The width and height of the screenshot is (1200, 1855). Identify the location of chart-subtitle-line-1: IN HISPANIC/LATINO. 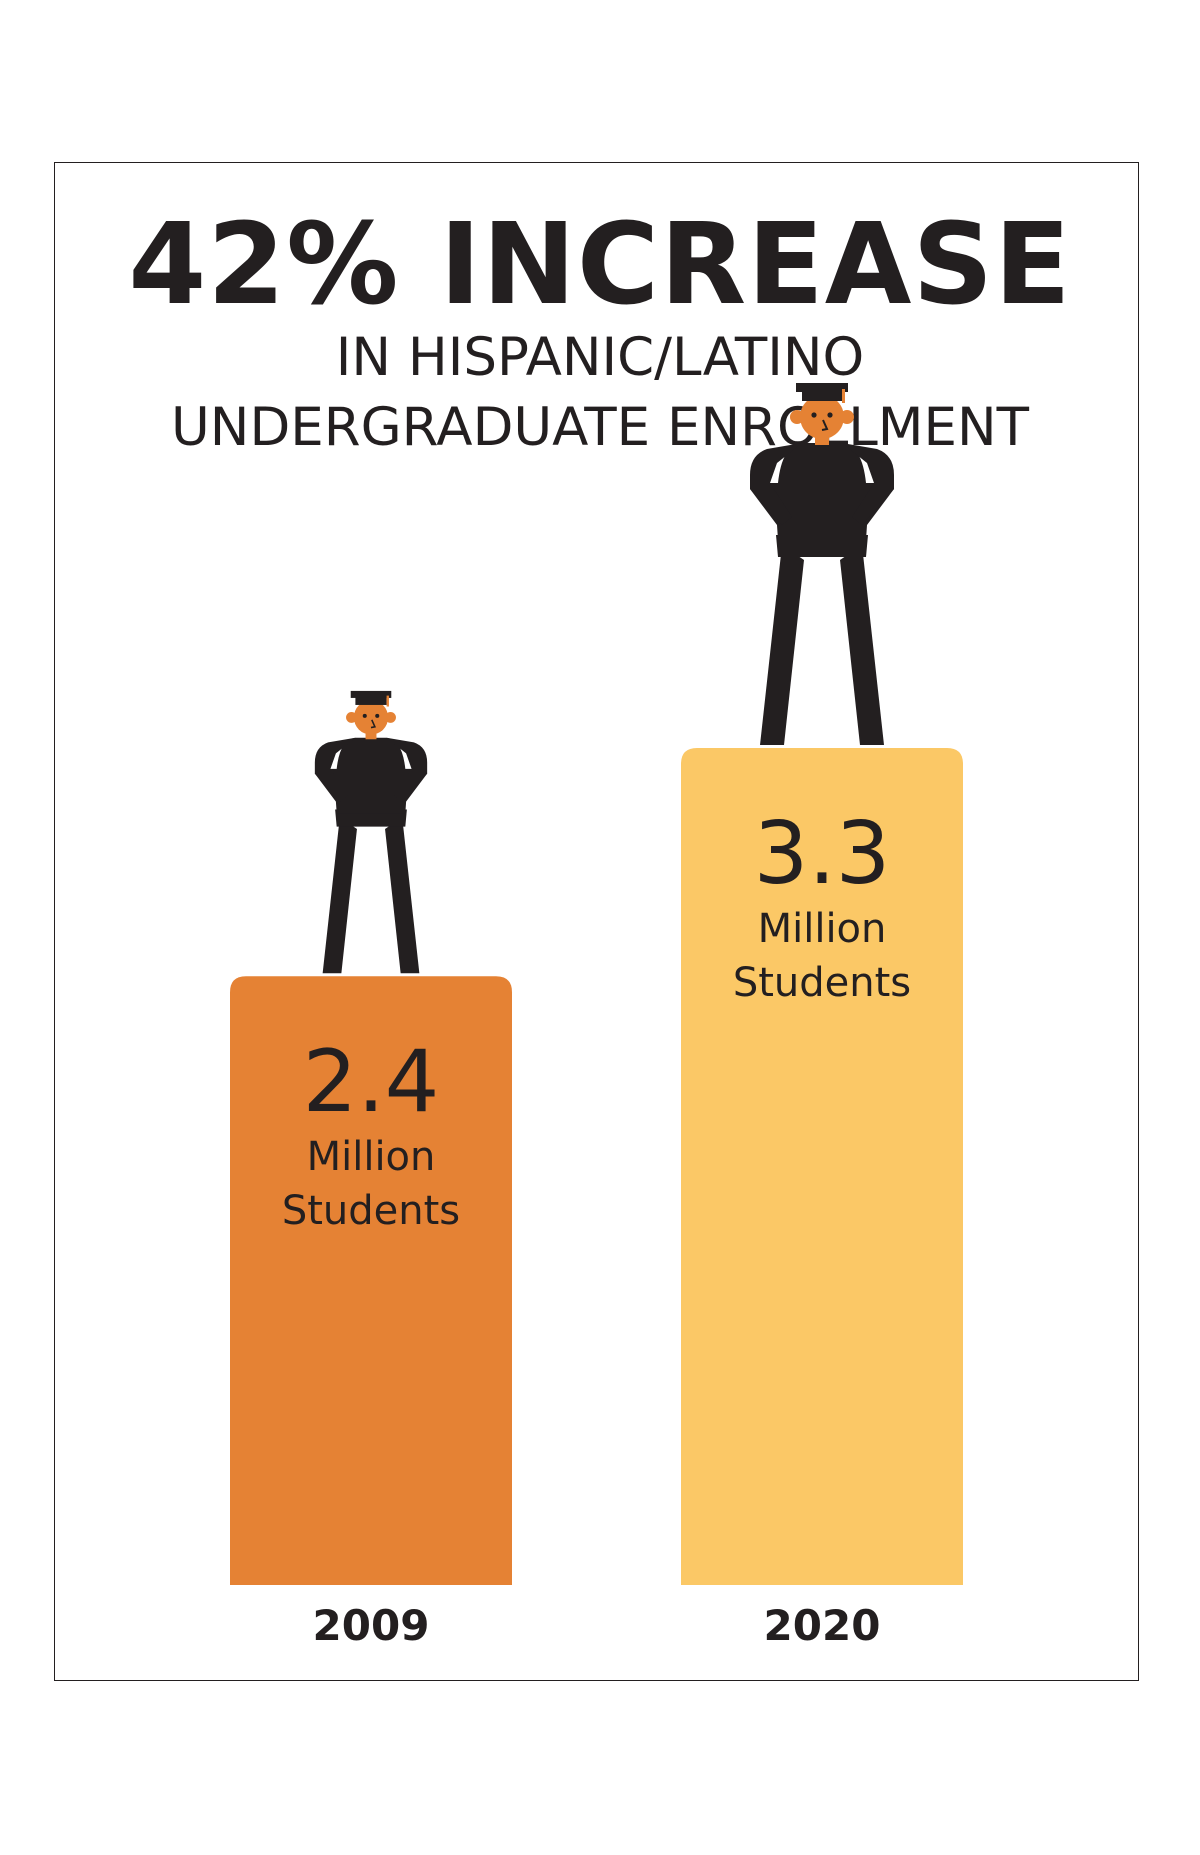
(600, 357).